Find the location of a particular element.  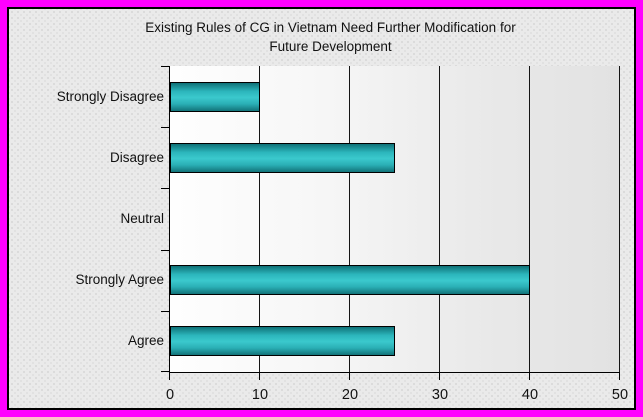

x-tick-label-20: 20 is located at coordinates (350, 395).